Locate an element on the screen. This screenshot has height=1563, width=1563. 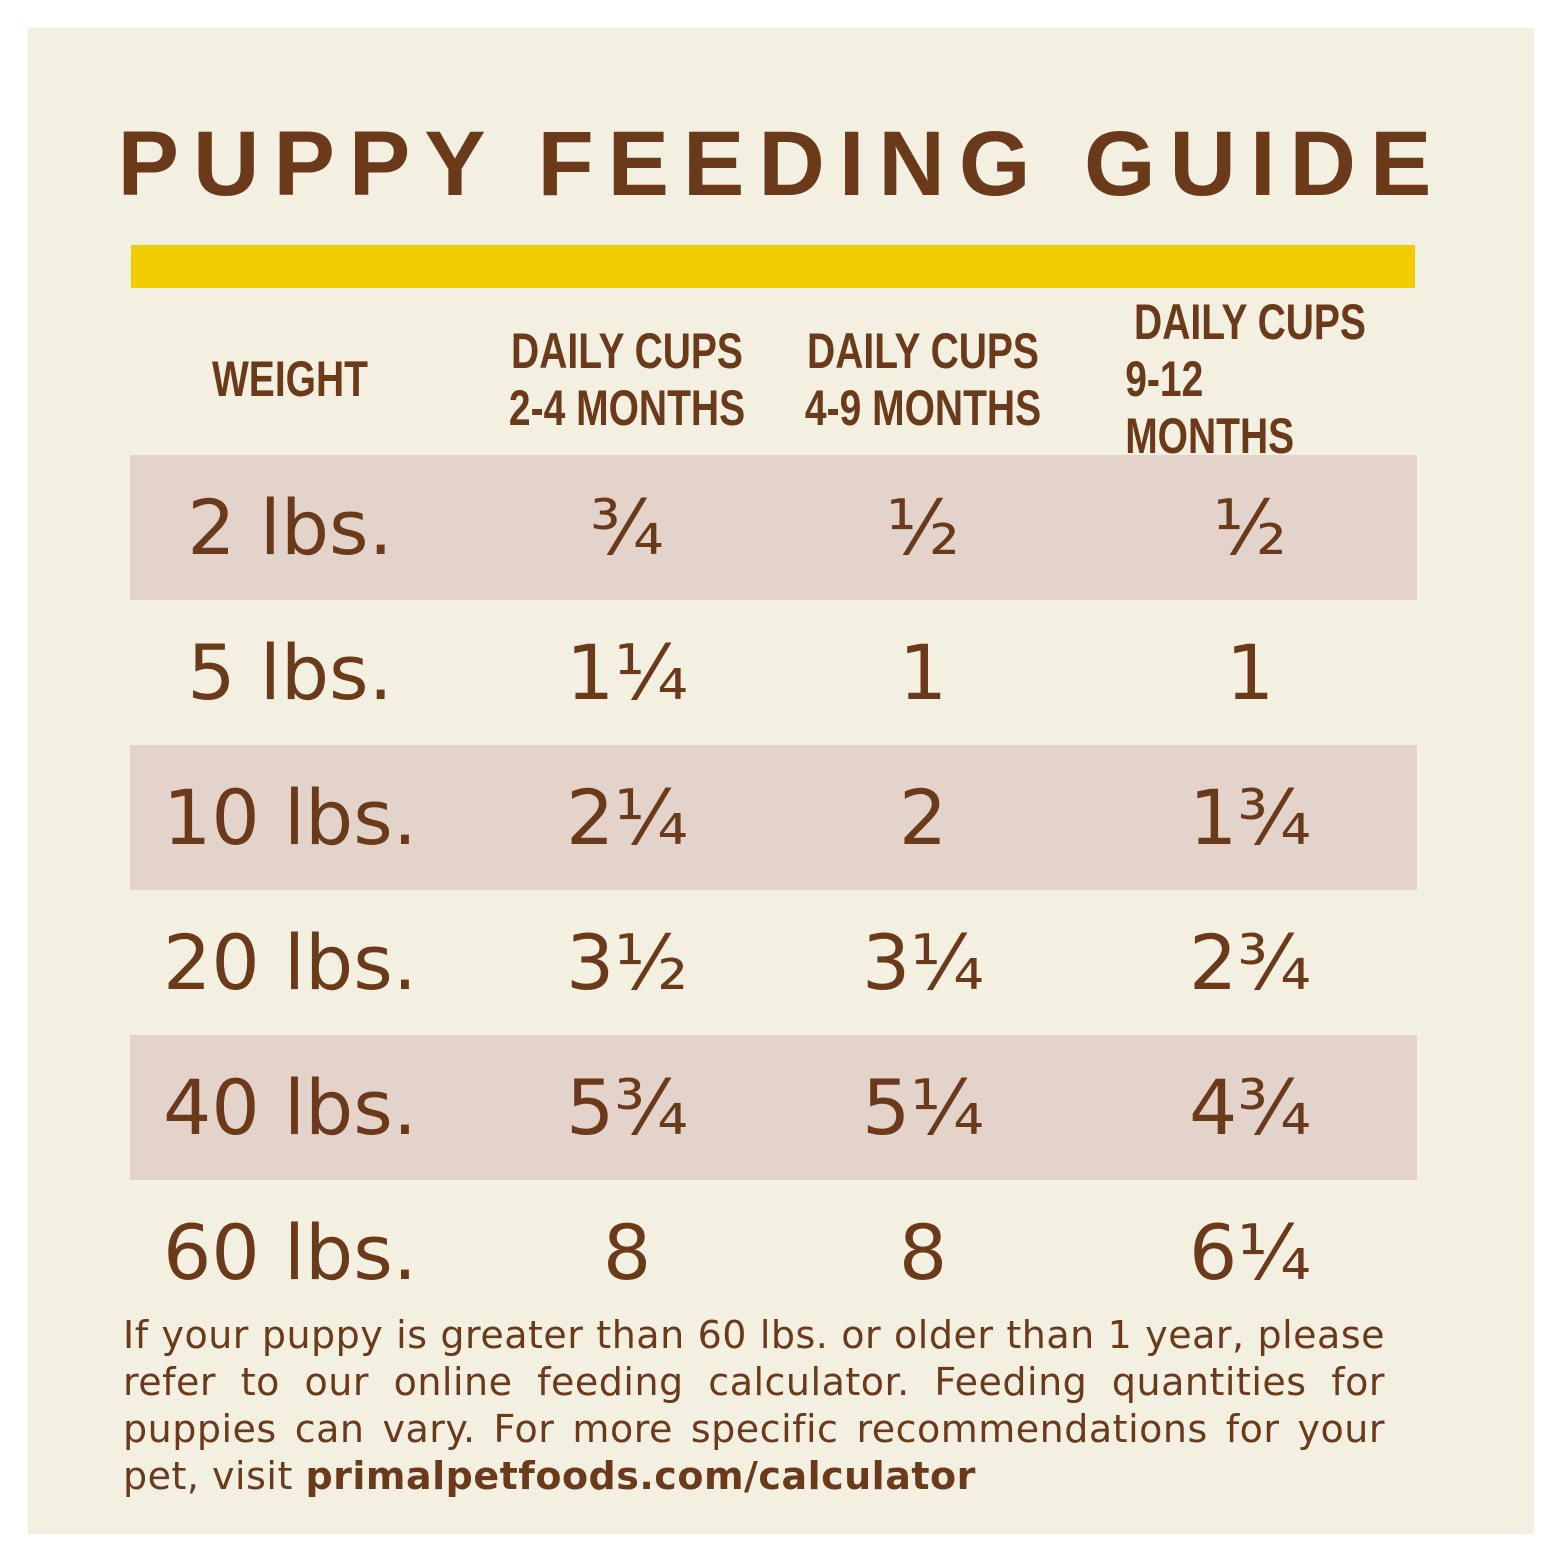
weight-cell: 20 lbs. is located at coordinates (290, 962).